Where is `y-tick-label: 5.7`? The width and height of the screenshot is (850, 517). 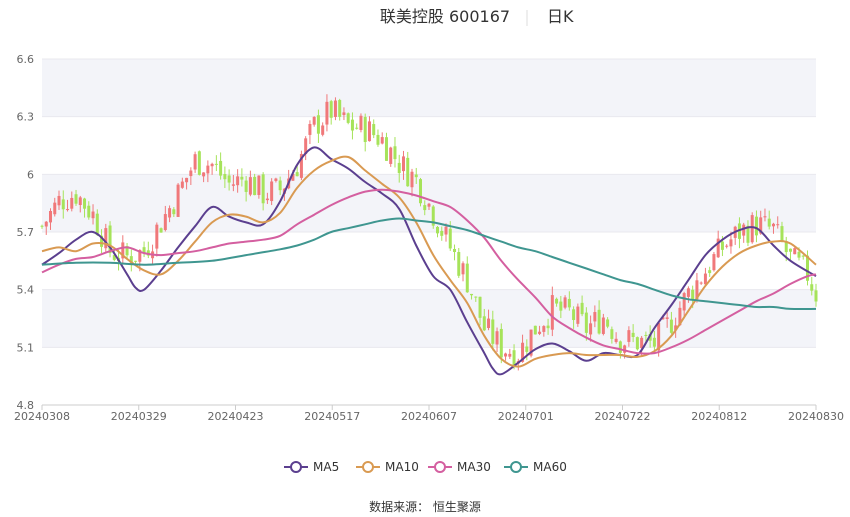 y-tick-label: 5.7 is located at coordinates (26, 232).